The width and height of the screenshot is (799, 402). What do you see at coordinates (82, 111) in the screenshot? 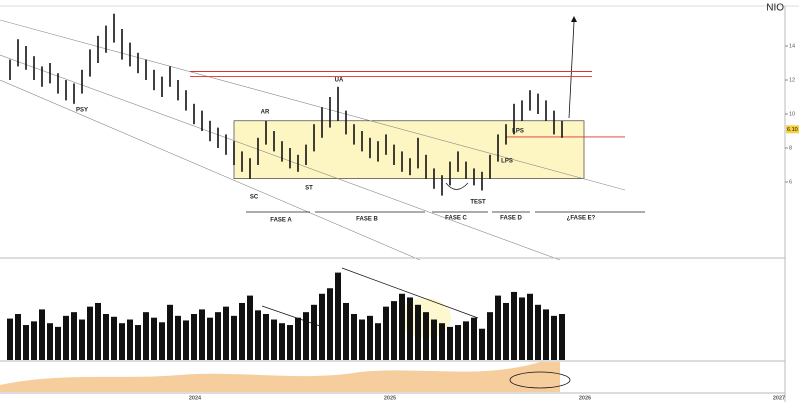
I see `annotation: PSY` at bounding box center [82, 111].